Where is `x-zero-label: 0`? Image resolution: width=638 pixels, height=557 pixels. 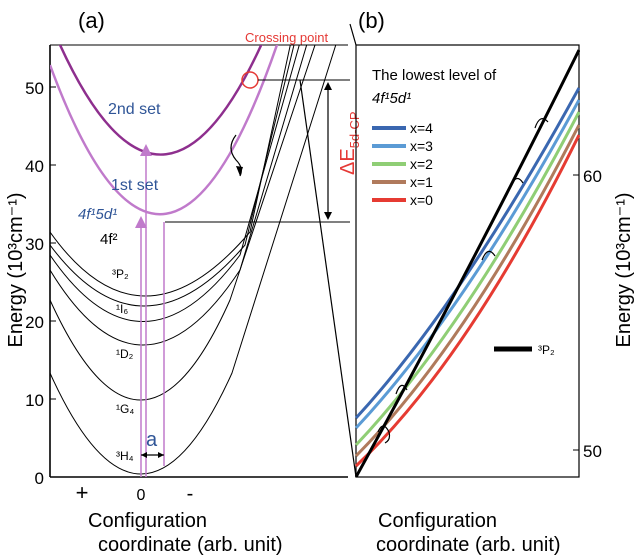 x-zero-label: 0 is located at coordinates (141, 495).